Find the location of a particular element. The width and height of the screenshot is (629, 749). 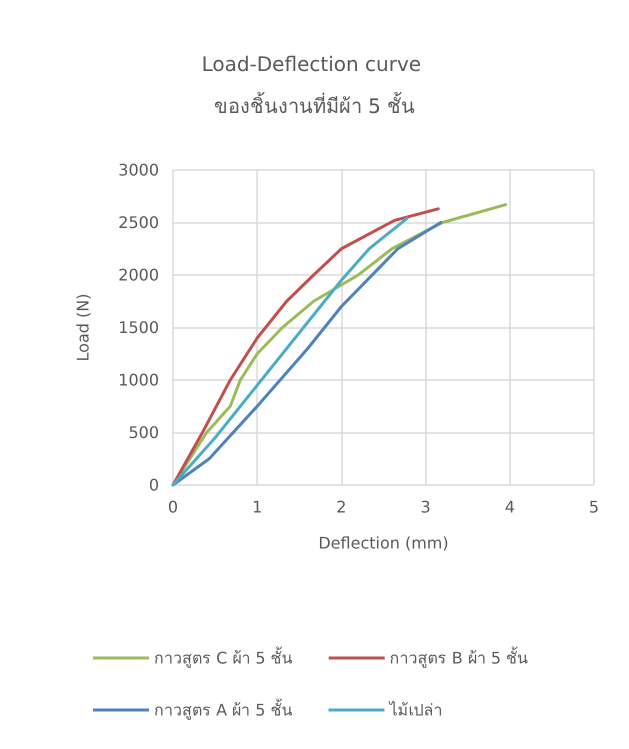

y-tick-label: 0 is located at coordinates (153, 485).